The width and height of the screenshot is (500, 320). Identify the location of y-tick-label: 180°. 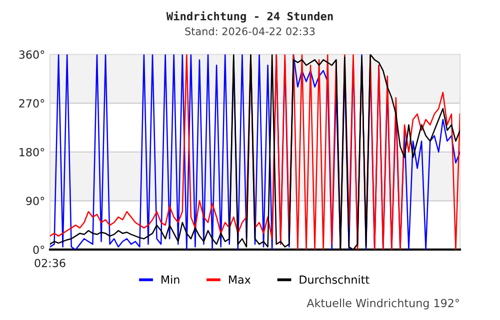
(32, 152).